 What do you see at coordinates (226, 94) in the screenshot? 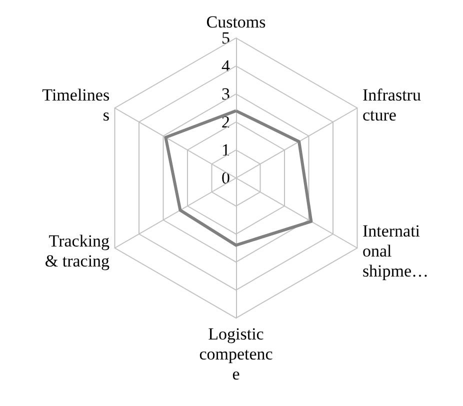
I see `y-tick-label: 3` at bounding box center [226, 94].